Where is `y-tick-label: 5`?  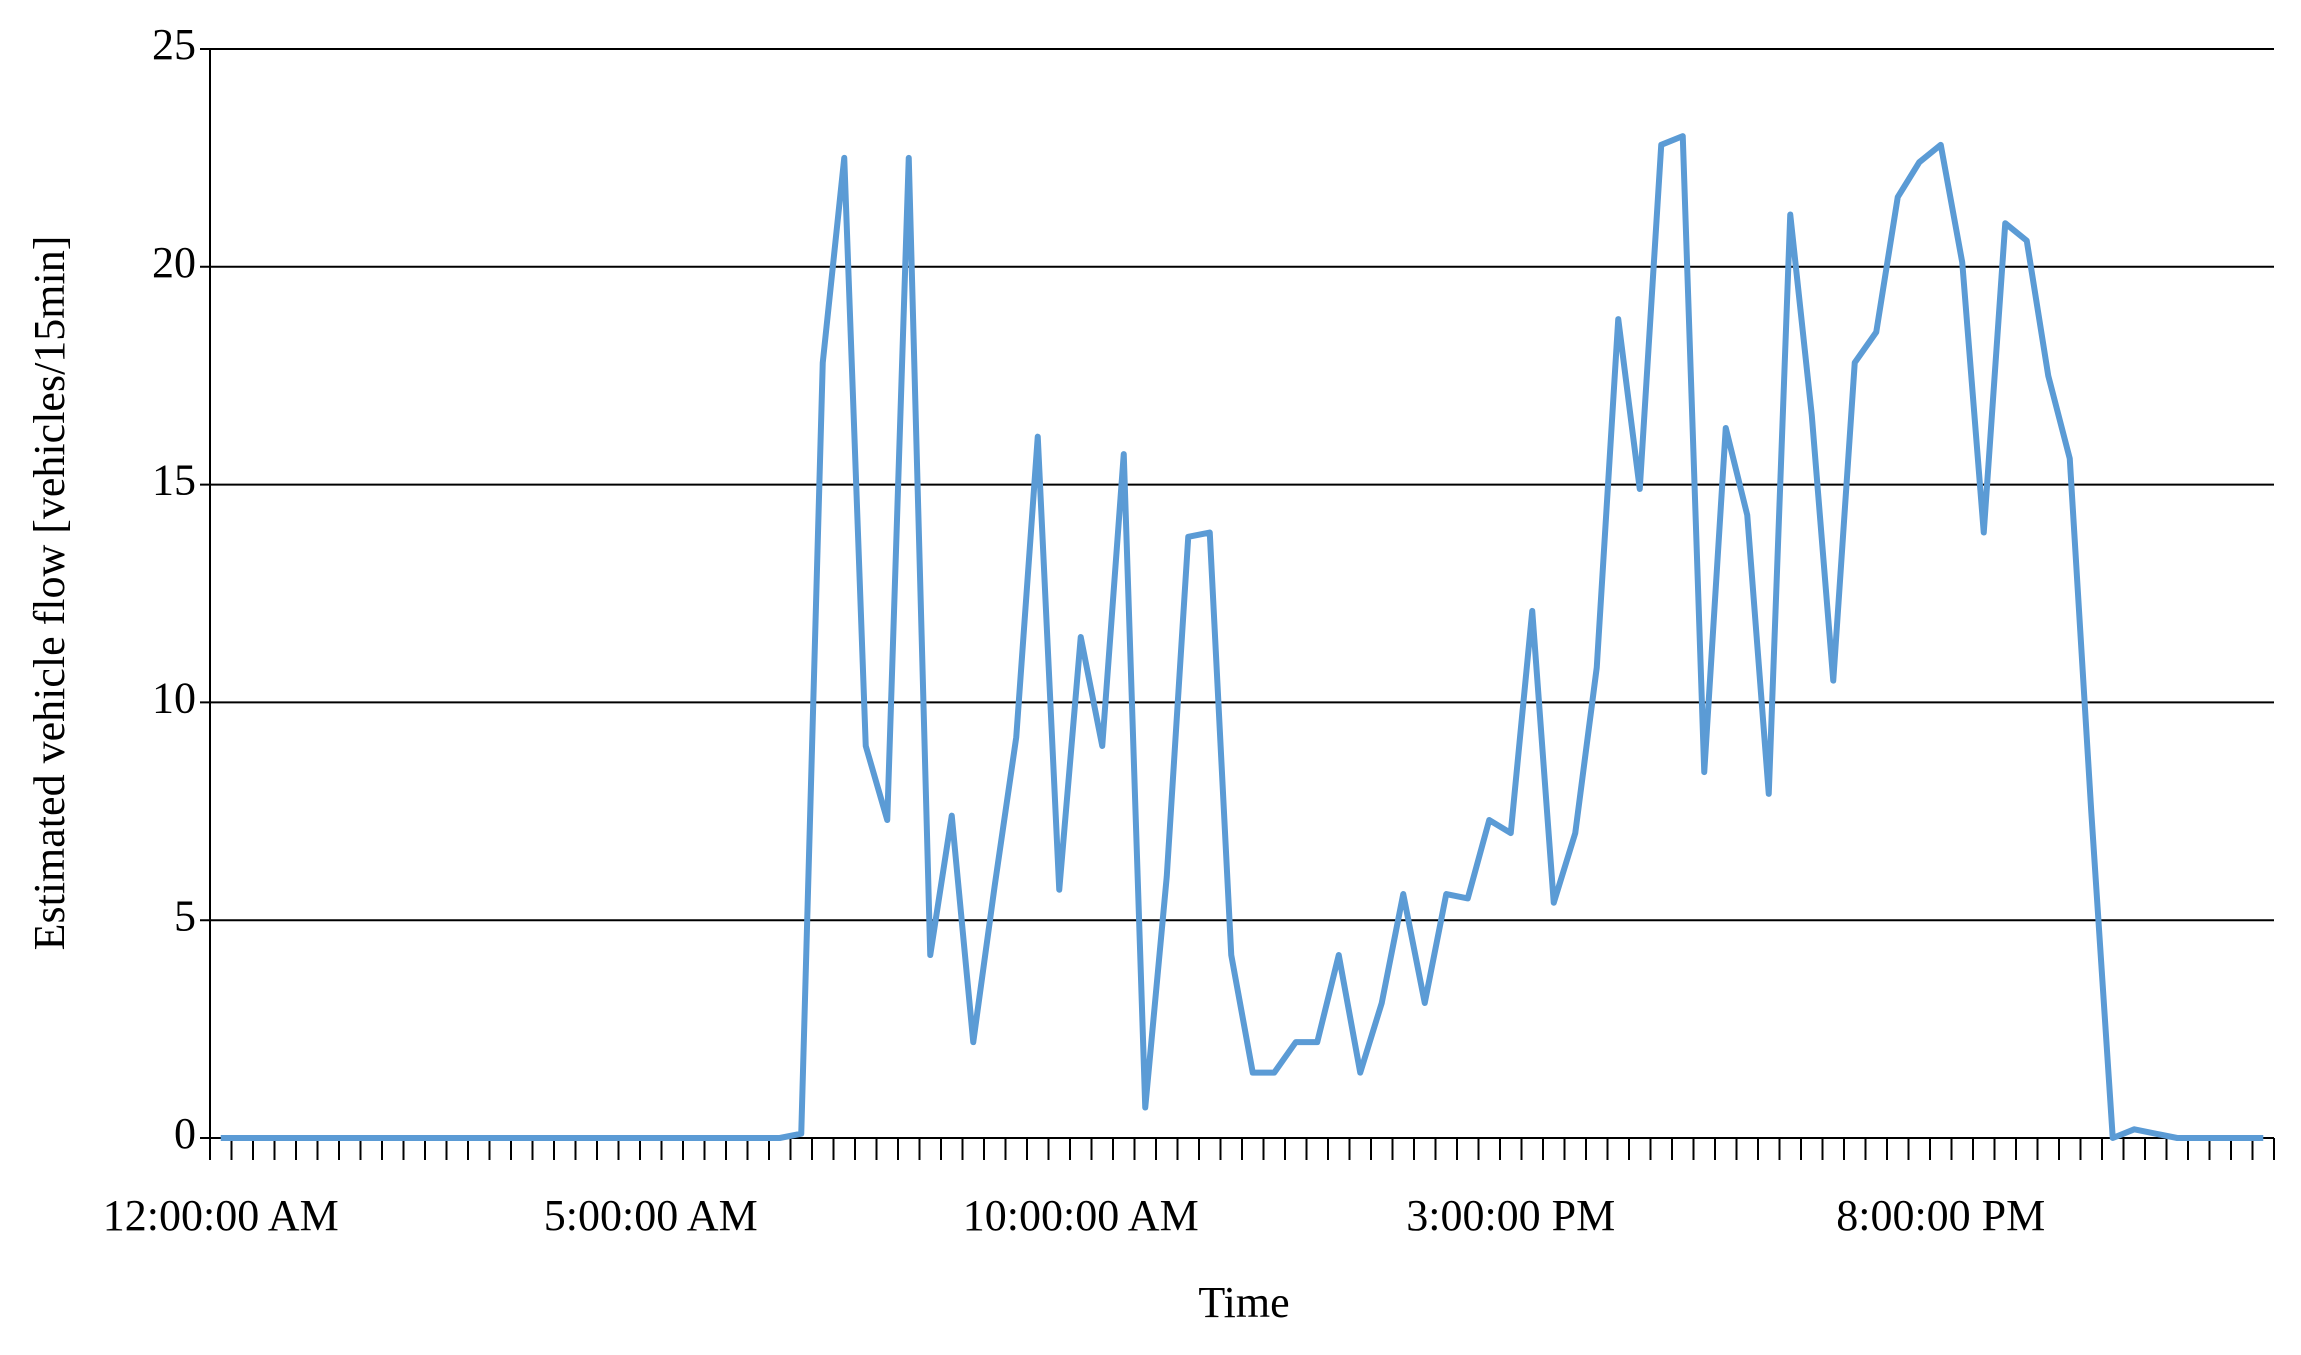
y-tick-label: 5 is located at coordinates (185, 915).